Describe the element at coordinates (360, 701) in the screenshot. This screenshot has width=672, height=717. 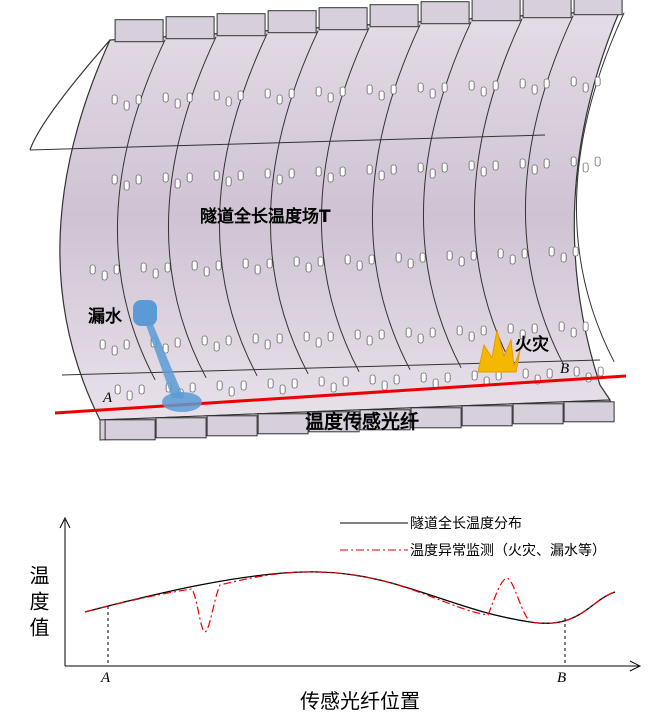
I see `x-label: 传感光纤位置` at that location.